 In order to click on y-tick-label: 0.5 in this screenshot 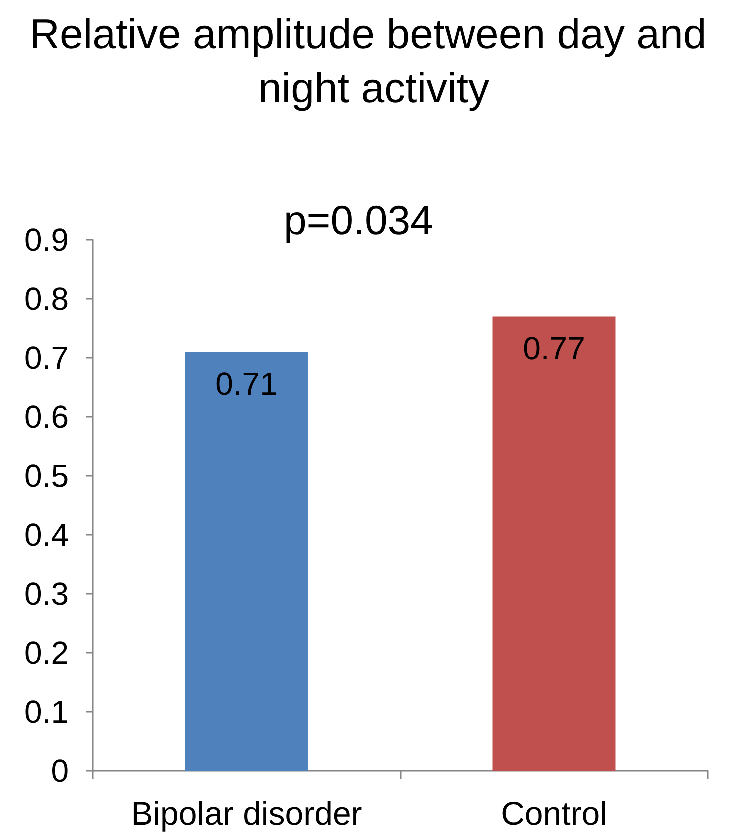, I will do `click(46, 476)`.